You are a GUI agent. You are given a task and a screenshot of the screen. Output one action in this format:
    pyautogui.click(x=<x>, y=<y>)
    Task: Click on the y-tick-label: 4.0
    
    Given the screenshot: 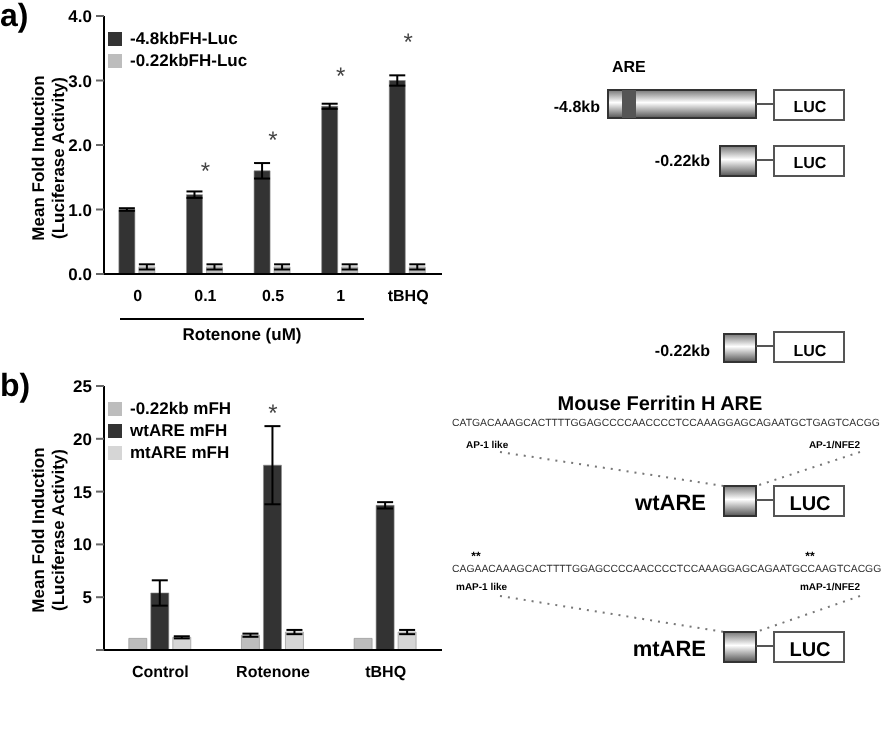 What is the action you would take?
    pyautogui.click(x=80, y=16)
    